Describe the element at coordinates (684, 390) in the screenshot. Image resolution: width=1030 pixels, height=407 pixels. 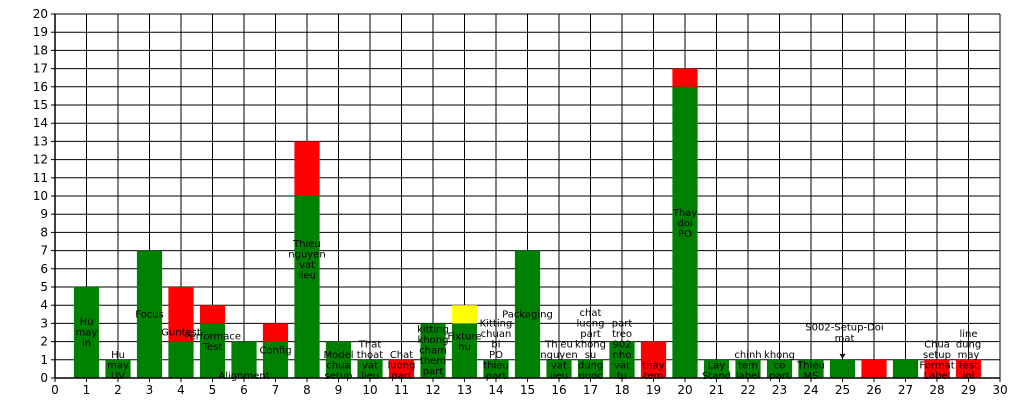
I see `x-tick-label: 20` at that location.